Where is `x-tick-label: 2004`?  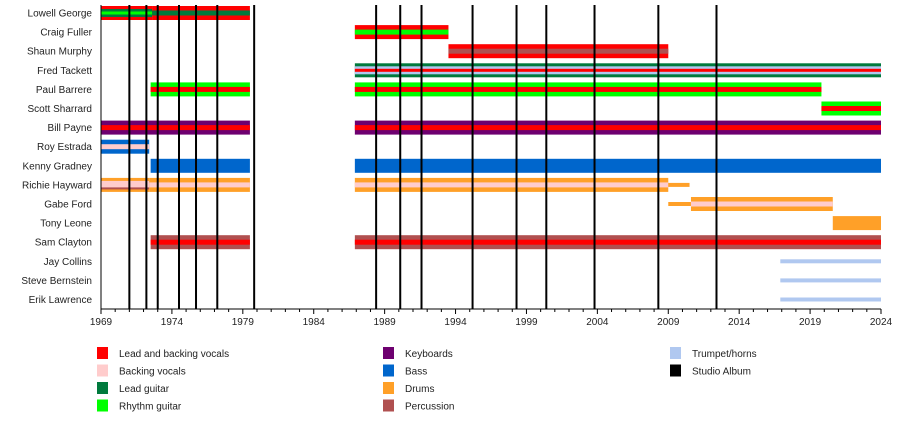
x-tick-label: 2004 is located at coordinates (597, 322).